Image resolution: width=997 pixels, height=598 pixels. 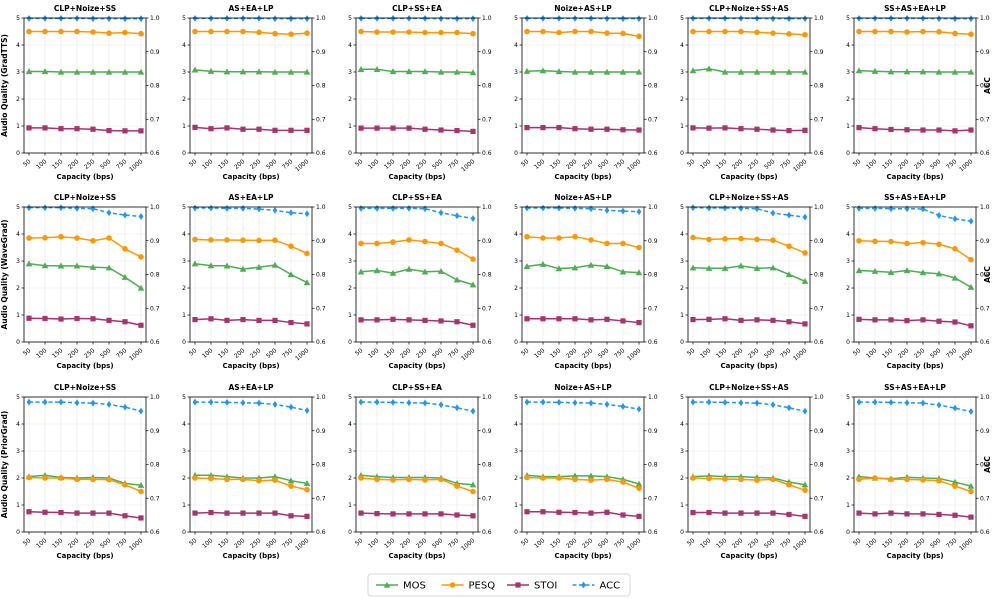 I want to click on row-ylabel: Audio Quality (PriorGrad), so click(x=4, y=465).